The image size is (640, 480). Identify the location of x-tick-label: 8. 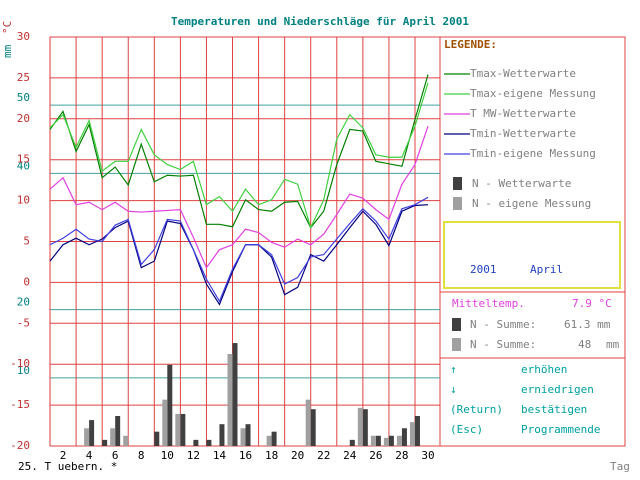
(141, 455).